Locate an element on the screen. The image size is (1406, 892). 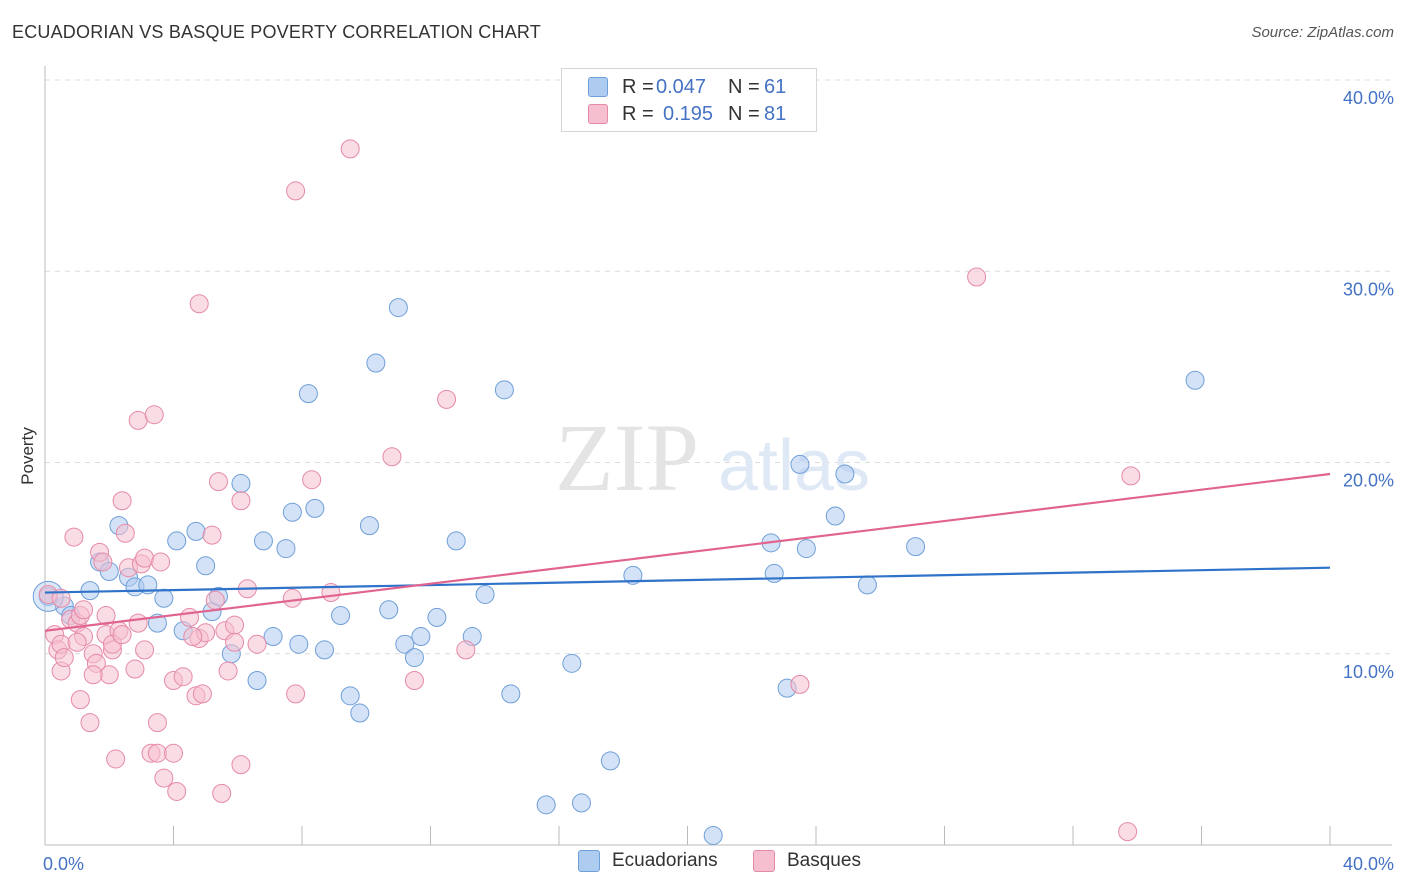
ecuadorians-trend-line is located at coordinates (687, 580).